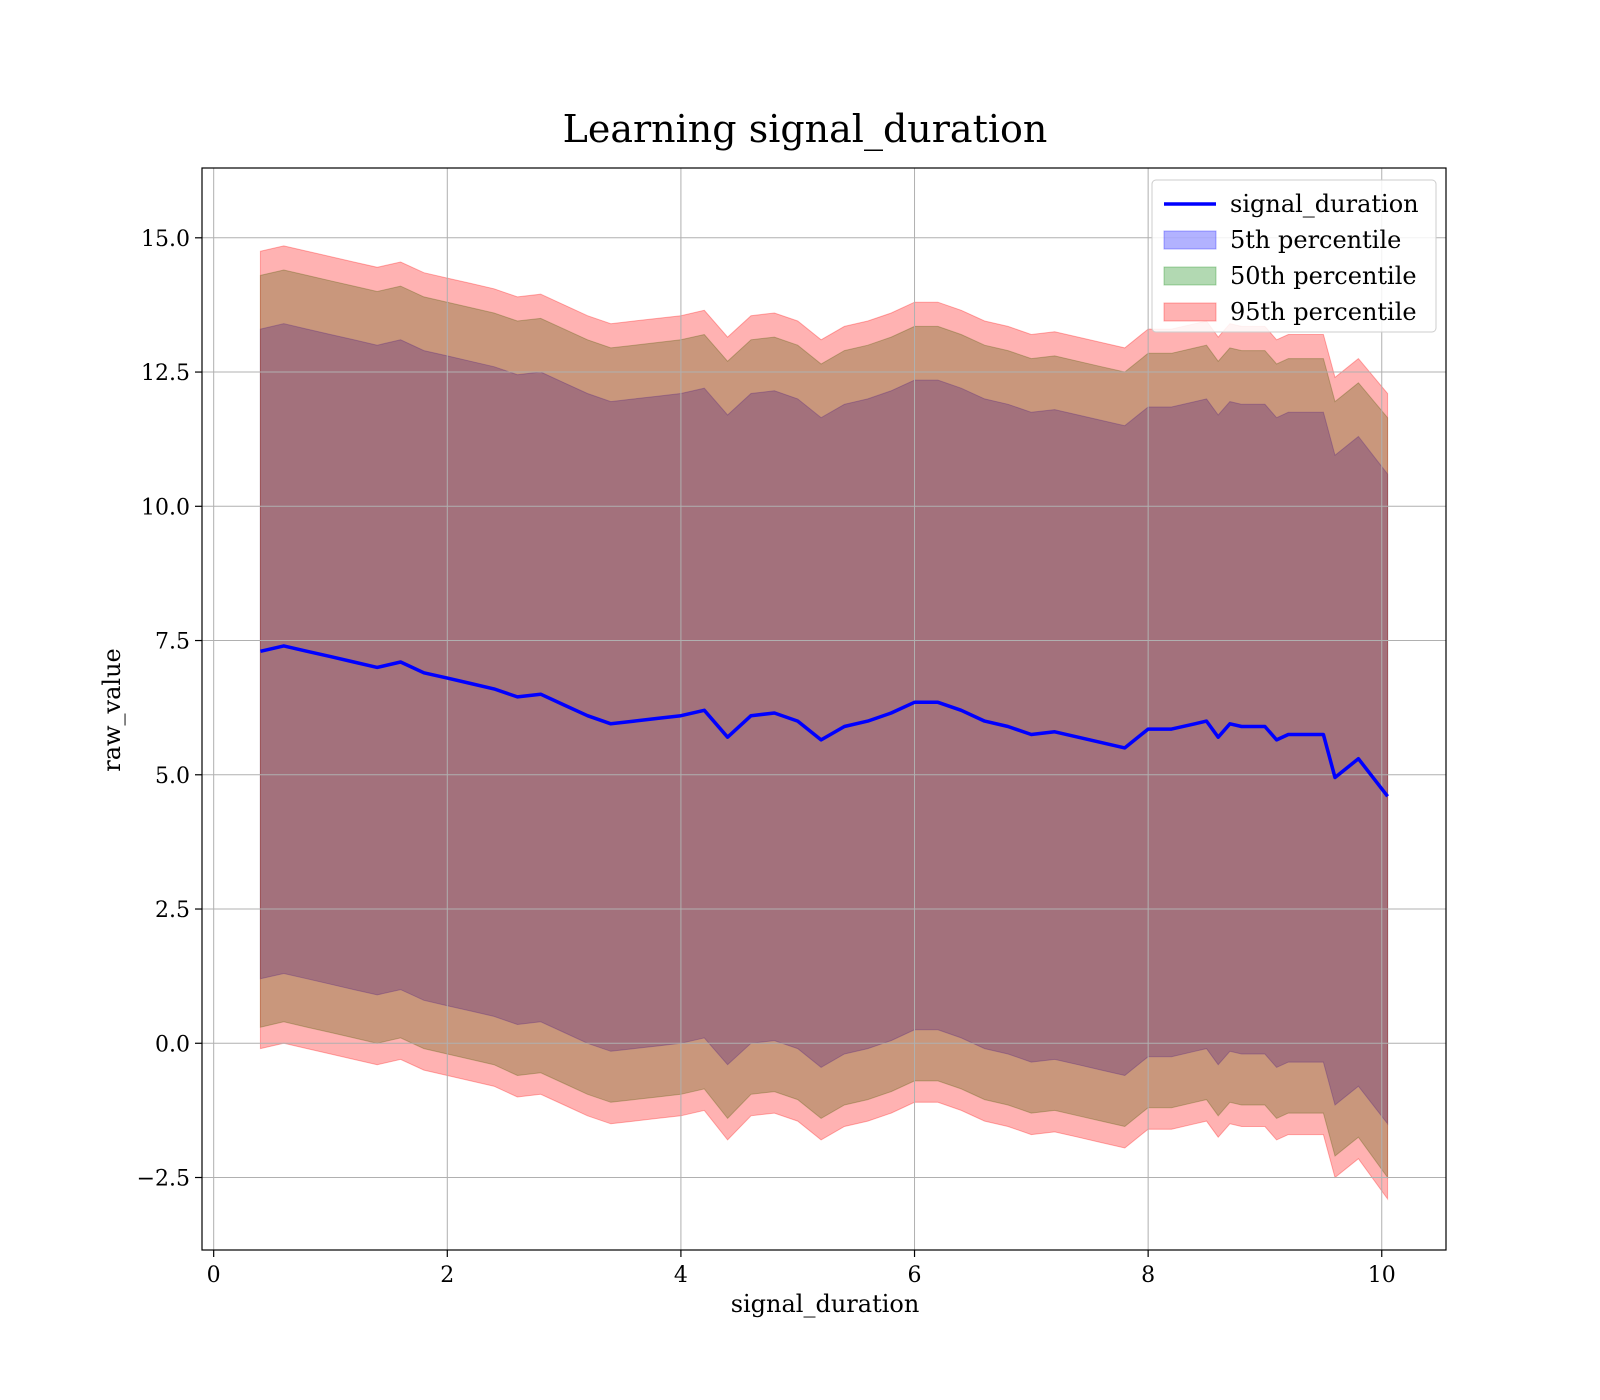 The image size is (1600, 1400). I want to click on legend-box, so click(1294, 256).